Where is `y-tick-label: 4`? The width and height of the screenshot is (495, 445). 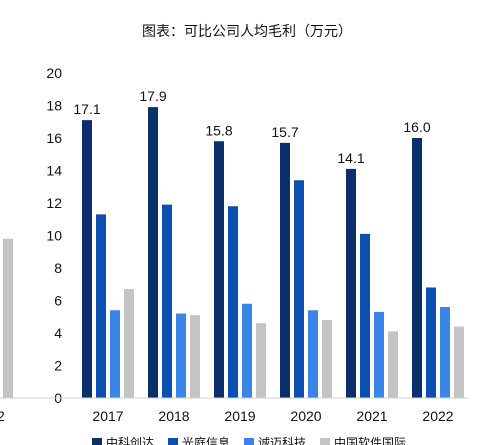 y-tick-label: 4 is located at coordinates (58, 333).